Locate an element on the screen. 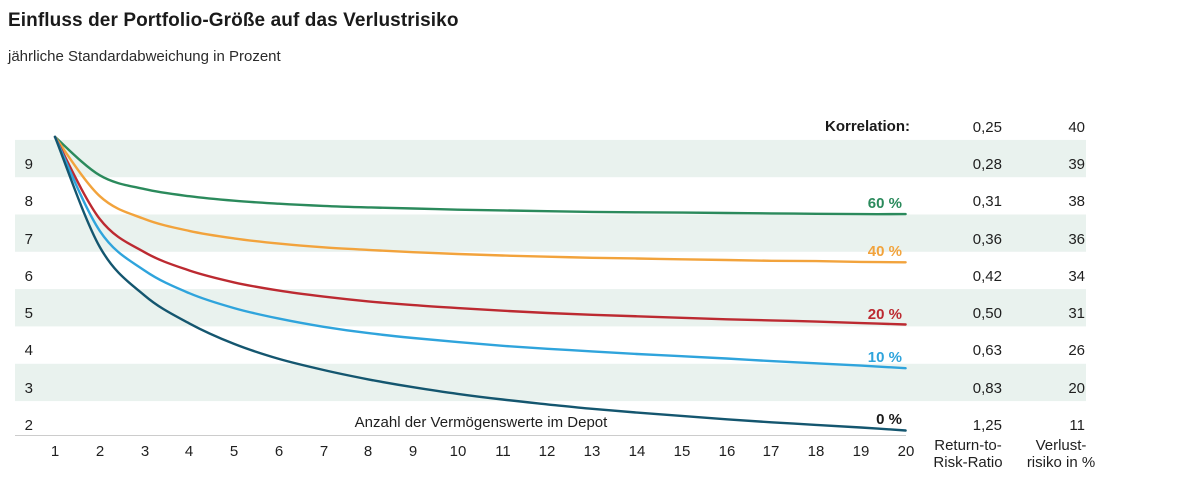 This screenshot has width=1200, height=482. x-axis-label: Anzahl der Vermögenswerte im Depot is located at coordinates (481, 422).